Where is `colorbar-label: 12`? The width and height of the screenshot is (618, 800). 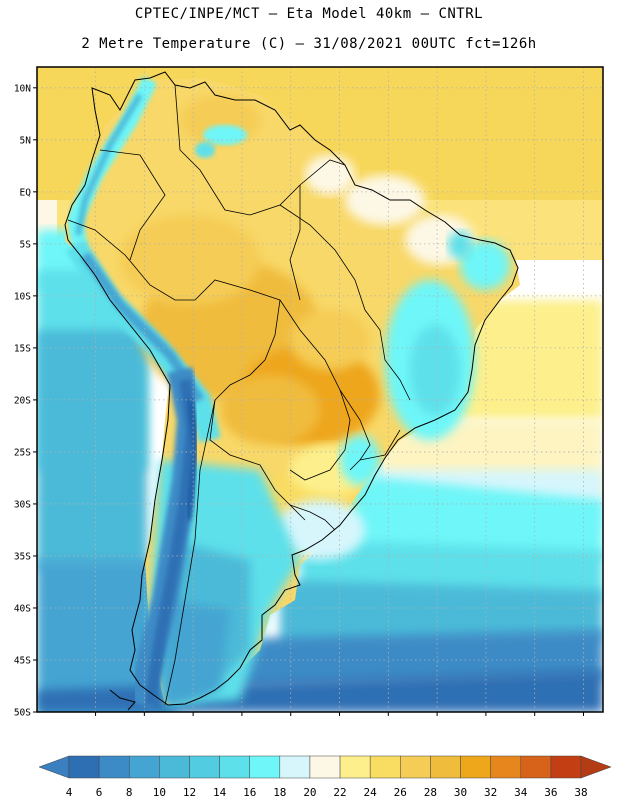 colorbar-label: 12 is located at coordinates (189, 792).